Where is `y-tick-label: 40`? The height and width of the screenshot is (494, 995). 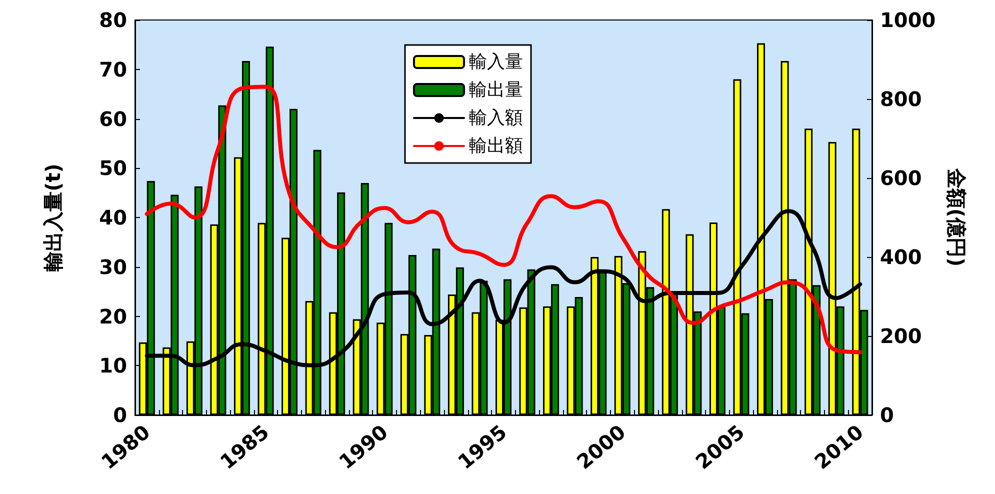
y-tick-label: 40 is located at coordinates (113, 218).